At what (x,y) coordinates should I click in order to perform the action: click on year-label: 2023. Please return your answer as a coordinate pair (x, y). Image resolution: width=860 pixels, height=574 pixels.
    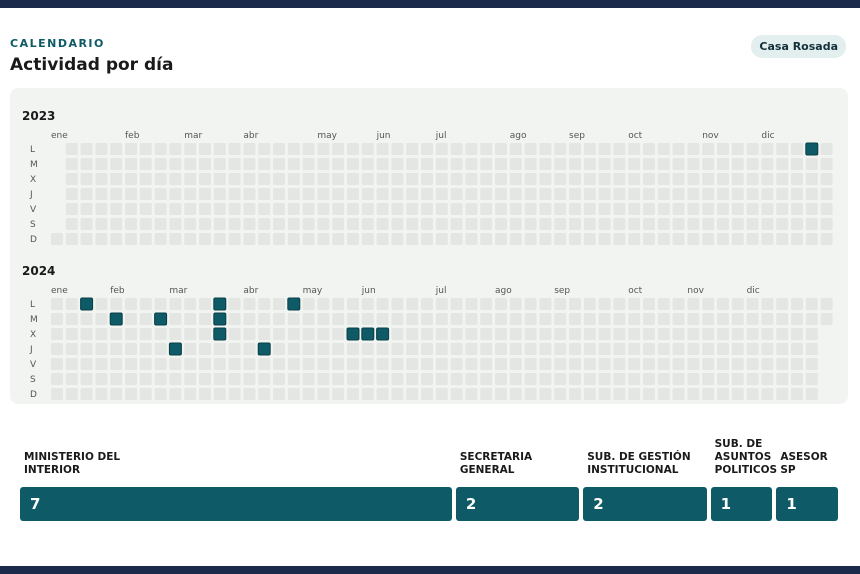
    Looking at the image, I should click on (38, 116).